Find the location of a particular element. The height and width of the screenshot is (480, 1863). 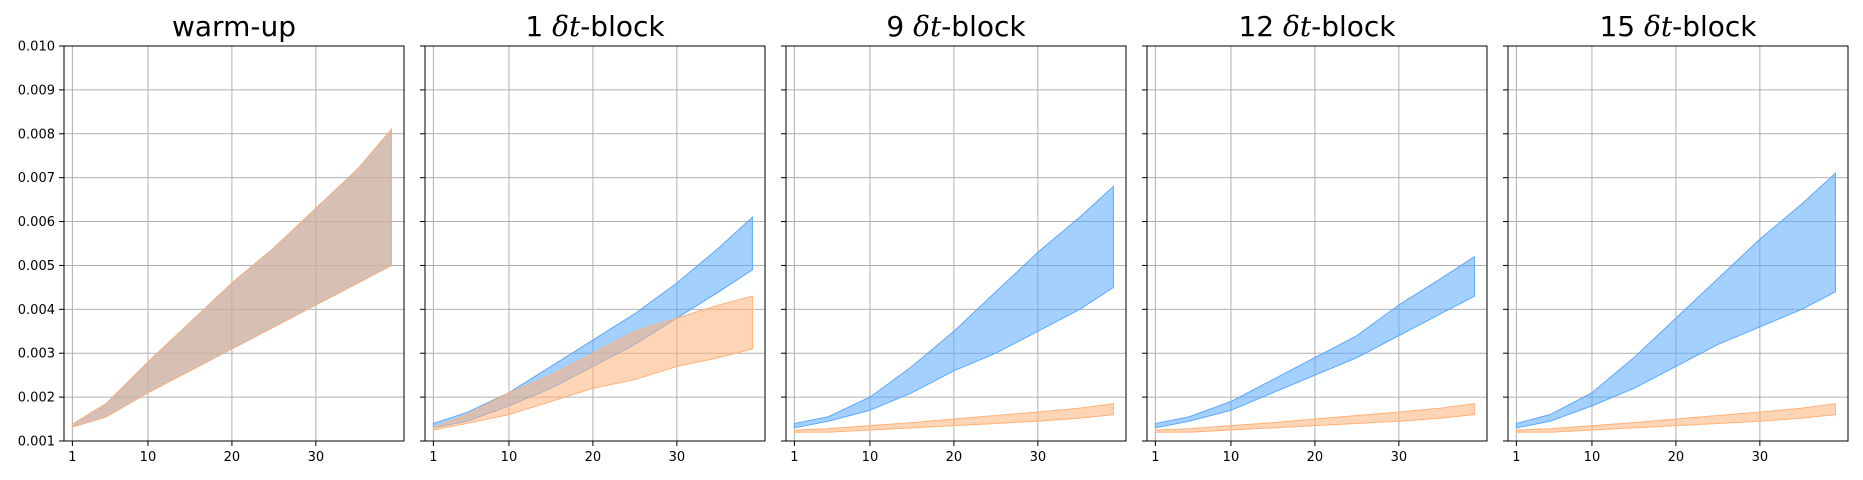

panel-title: 9 δt-block is located at coordinates (956, 26).